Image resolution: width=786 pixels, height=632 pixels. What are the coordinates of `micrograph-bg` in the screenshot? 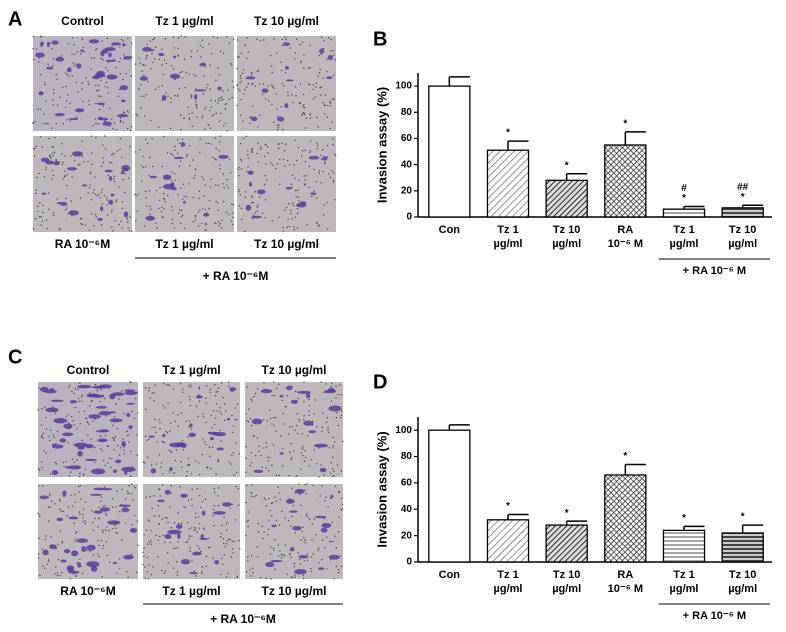 It's located at (82, 184).